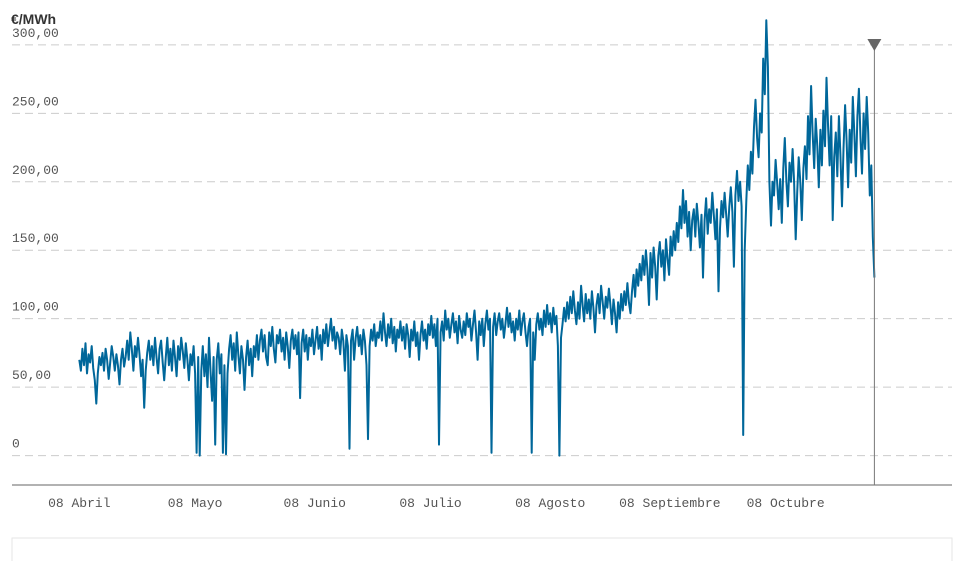  I want to click on y-tick-labels: 300,00 250,00 200,00 150,00 100,00 50,00 0, so click(35, 239).